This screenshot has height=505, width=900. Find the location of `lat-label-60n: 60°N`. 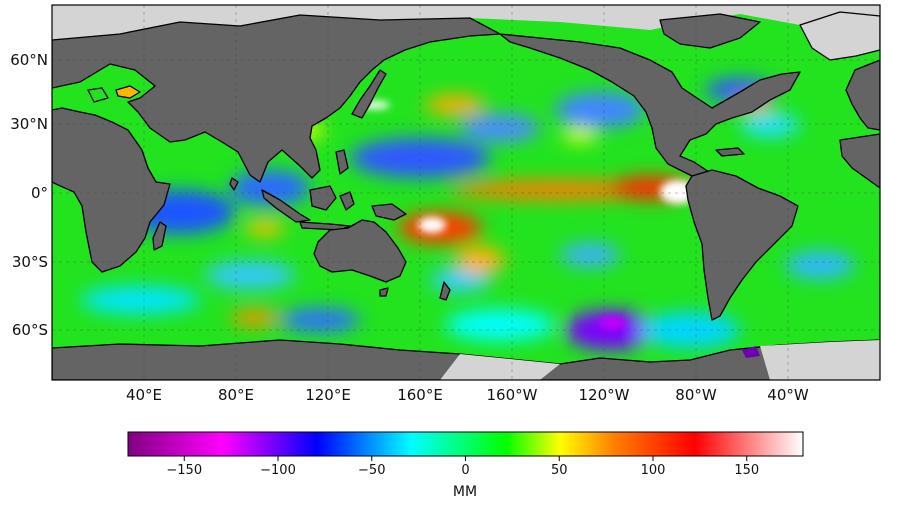

lat-label-60n: 60°N is located at coordinates (29, 60).